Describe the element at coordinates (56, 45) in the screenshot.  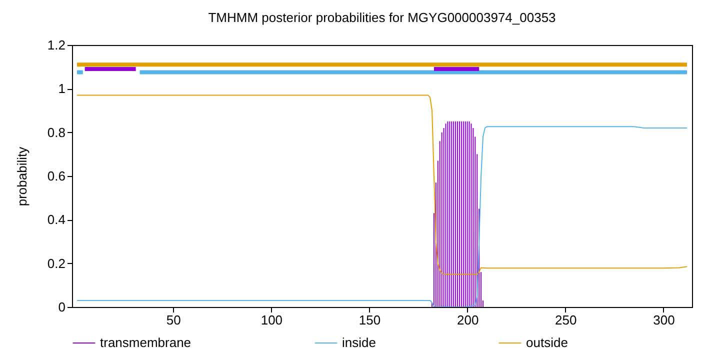
I see `y-tick-label: 1.2` at that location.